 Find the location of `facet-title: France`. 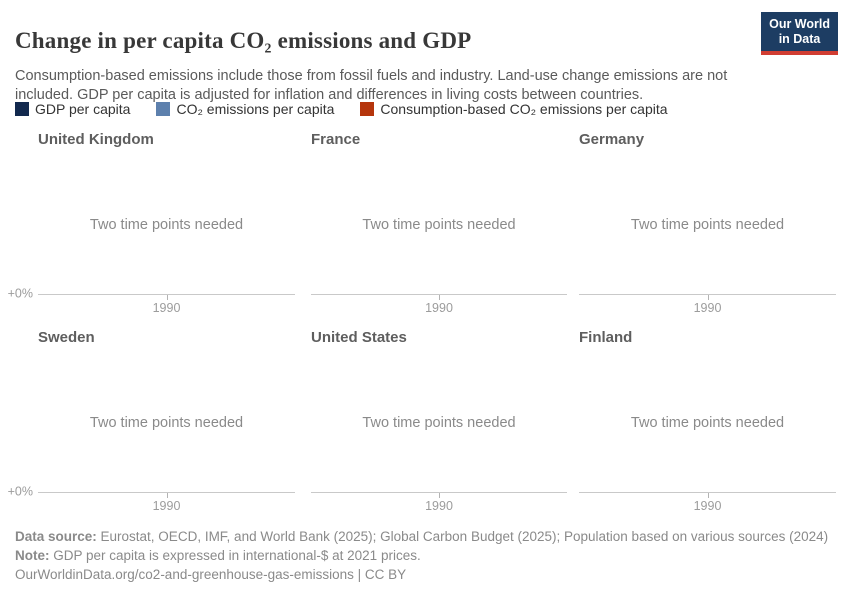

facet-title: France is located at coordinates (336, 139).